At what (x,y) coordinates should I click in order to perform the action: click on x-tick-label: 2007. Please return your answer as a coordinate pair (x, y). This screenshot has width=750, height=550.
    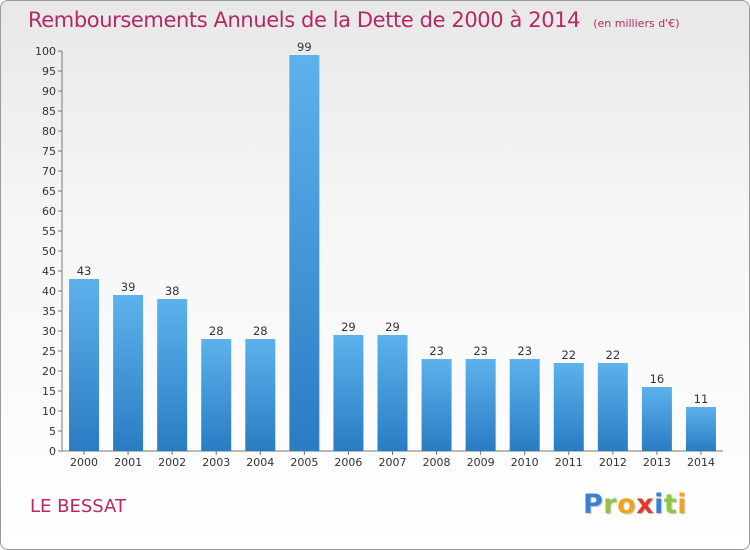
    Looking at the image, I should click on (393, 462).